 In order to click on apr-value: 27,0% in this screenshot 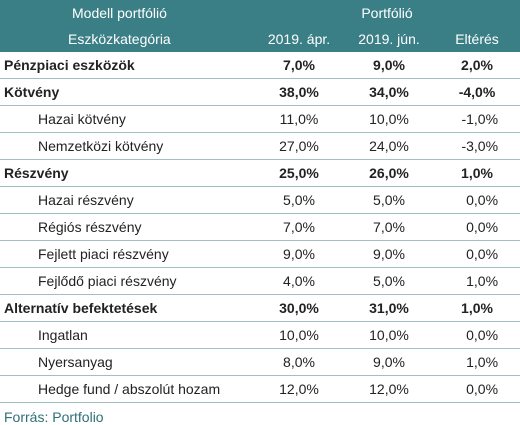, I will do `click(299, 146)`.